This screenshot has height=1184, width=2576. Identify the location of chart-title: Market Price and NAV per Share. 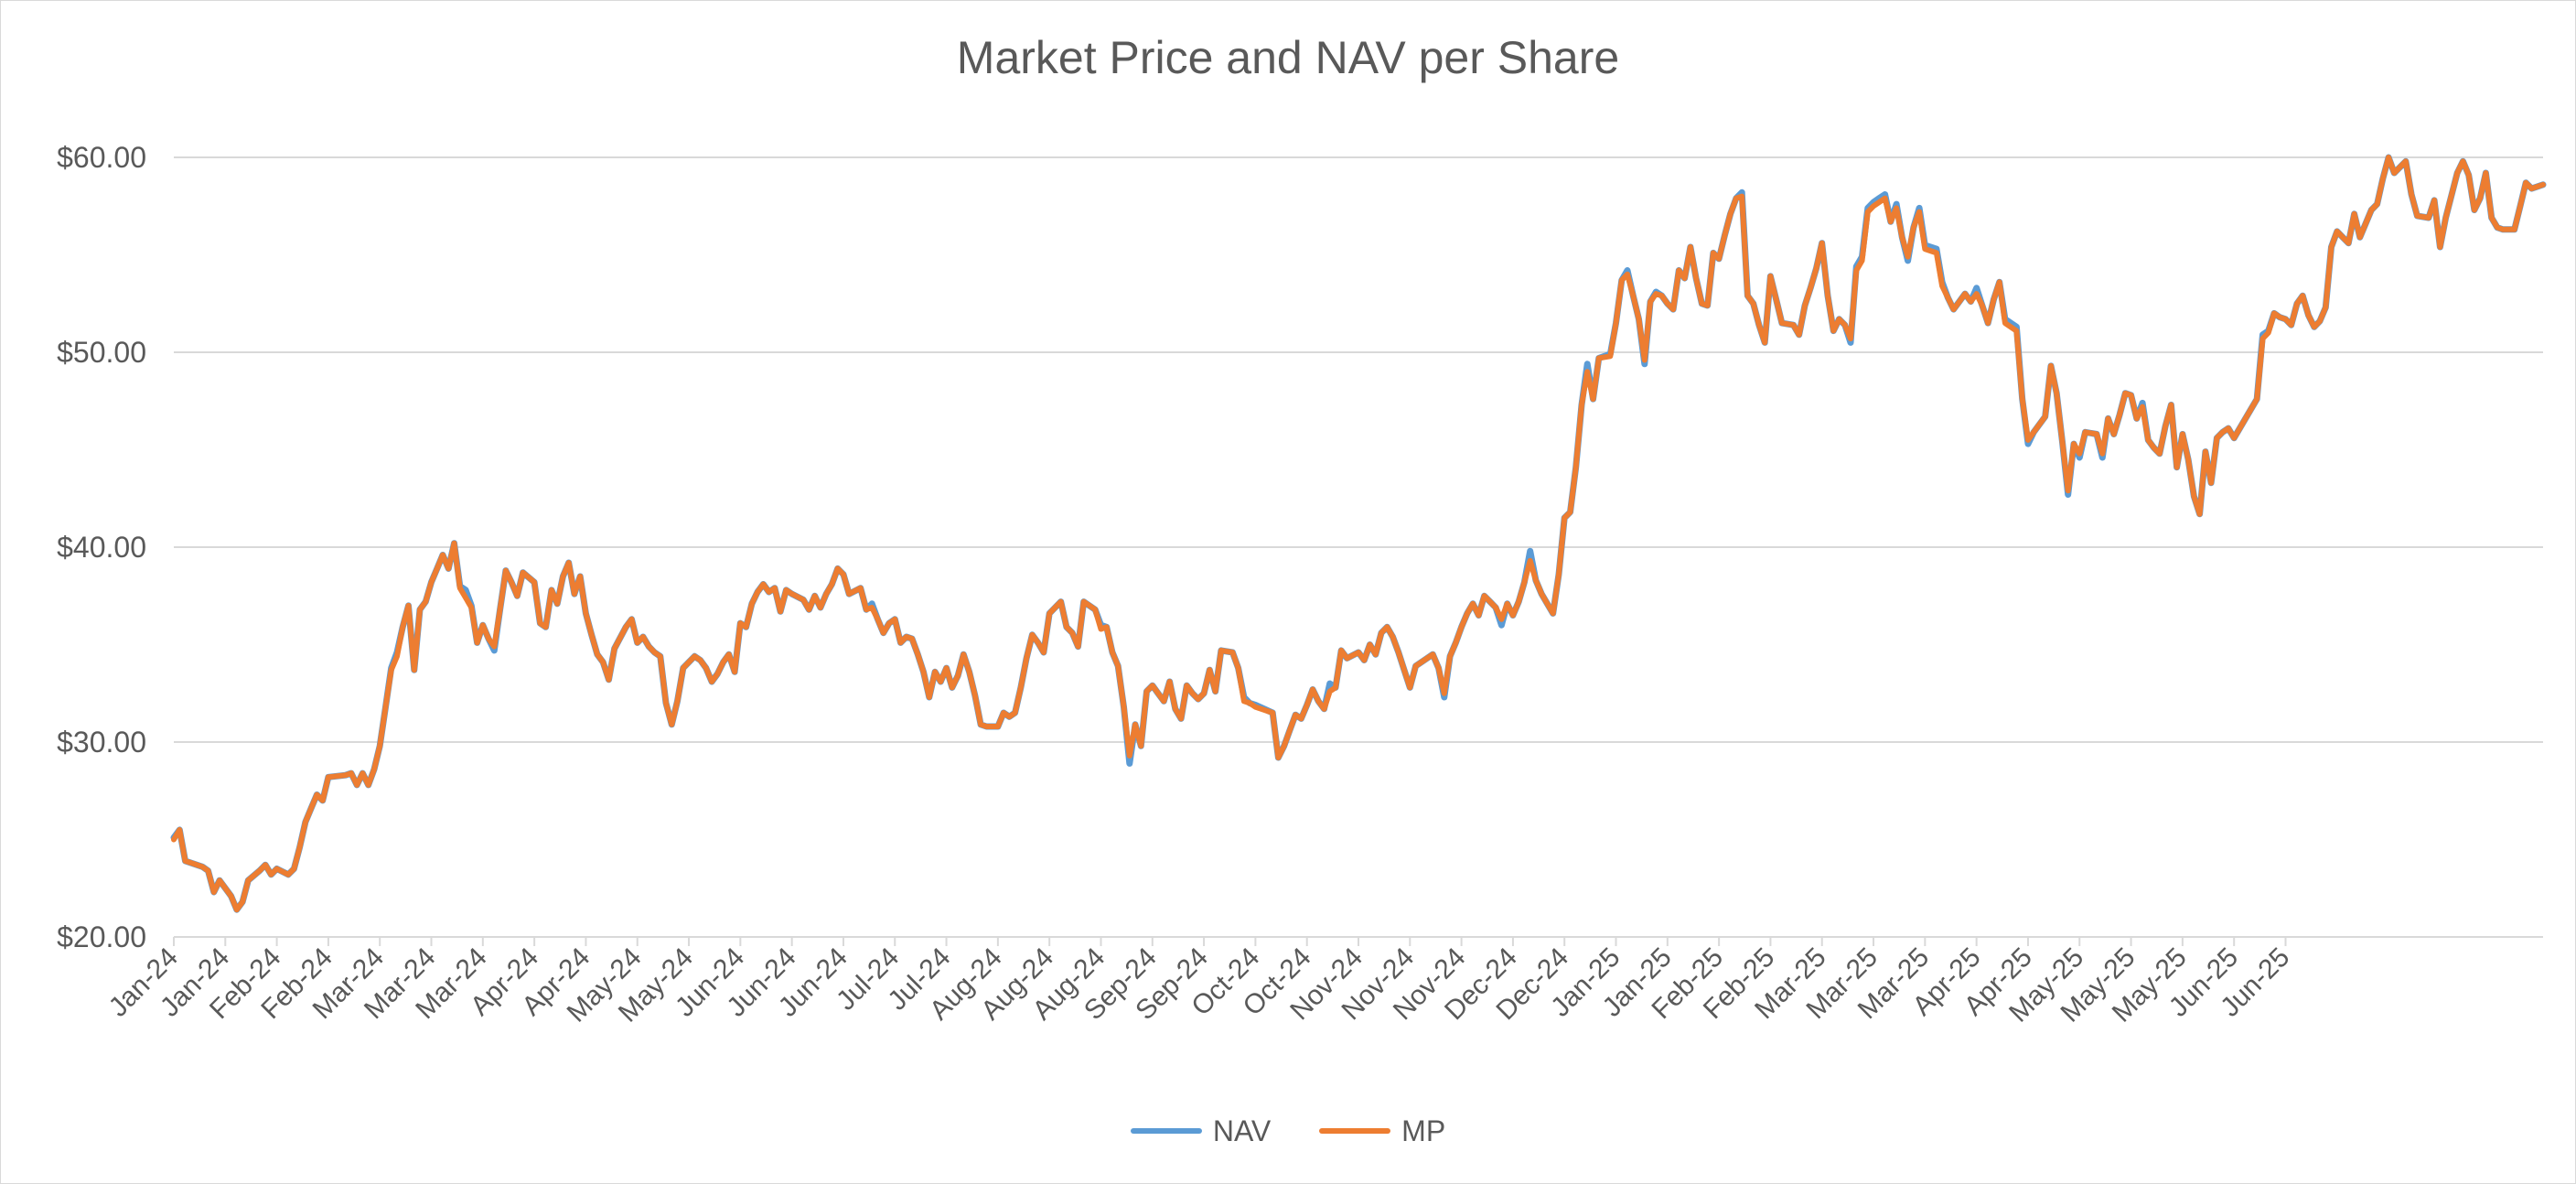
(1288, 58).